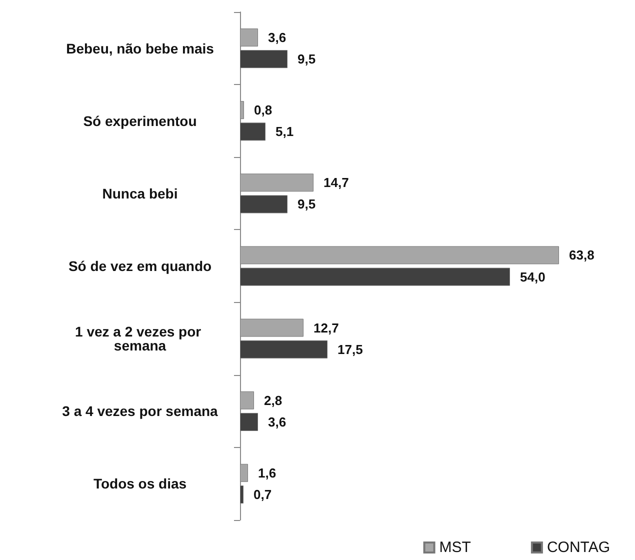 Image resolution: width=635 pixels, height=560 pixels. What do you see at coordinates (140, 339) in the screenshot?
I see `y-tick-label: 1 vez a 2 vezes por semana` at bounding box center [140, 339].